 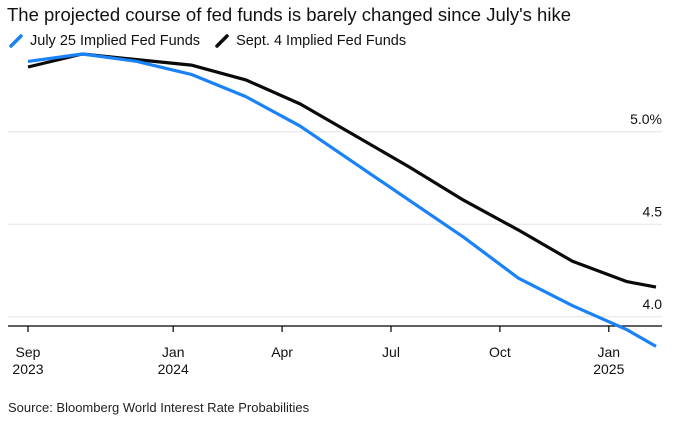 What do you see at coordinates (646, 119) in the screenshot?
I see `y-tick-label-0: 5.0%` at bounding box center [646, 119].